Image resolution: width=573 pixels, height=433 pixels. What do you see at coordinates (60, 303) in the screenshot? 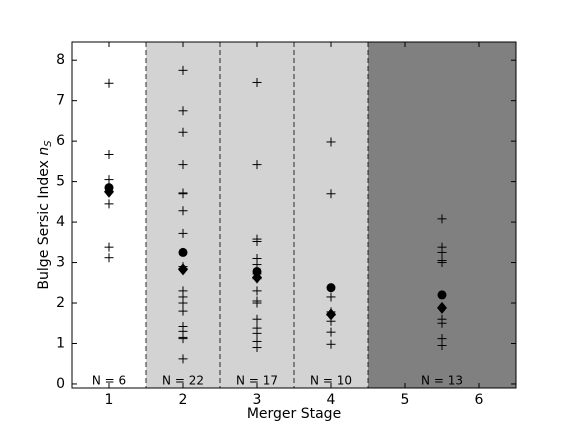
I see `y-tick-label: 2` at bounding box center [60, 303].